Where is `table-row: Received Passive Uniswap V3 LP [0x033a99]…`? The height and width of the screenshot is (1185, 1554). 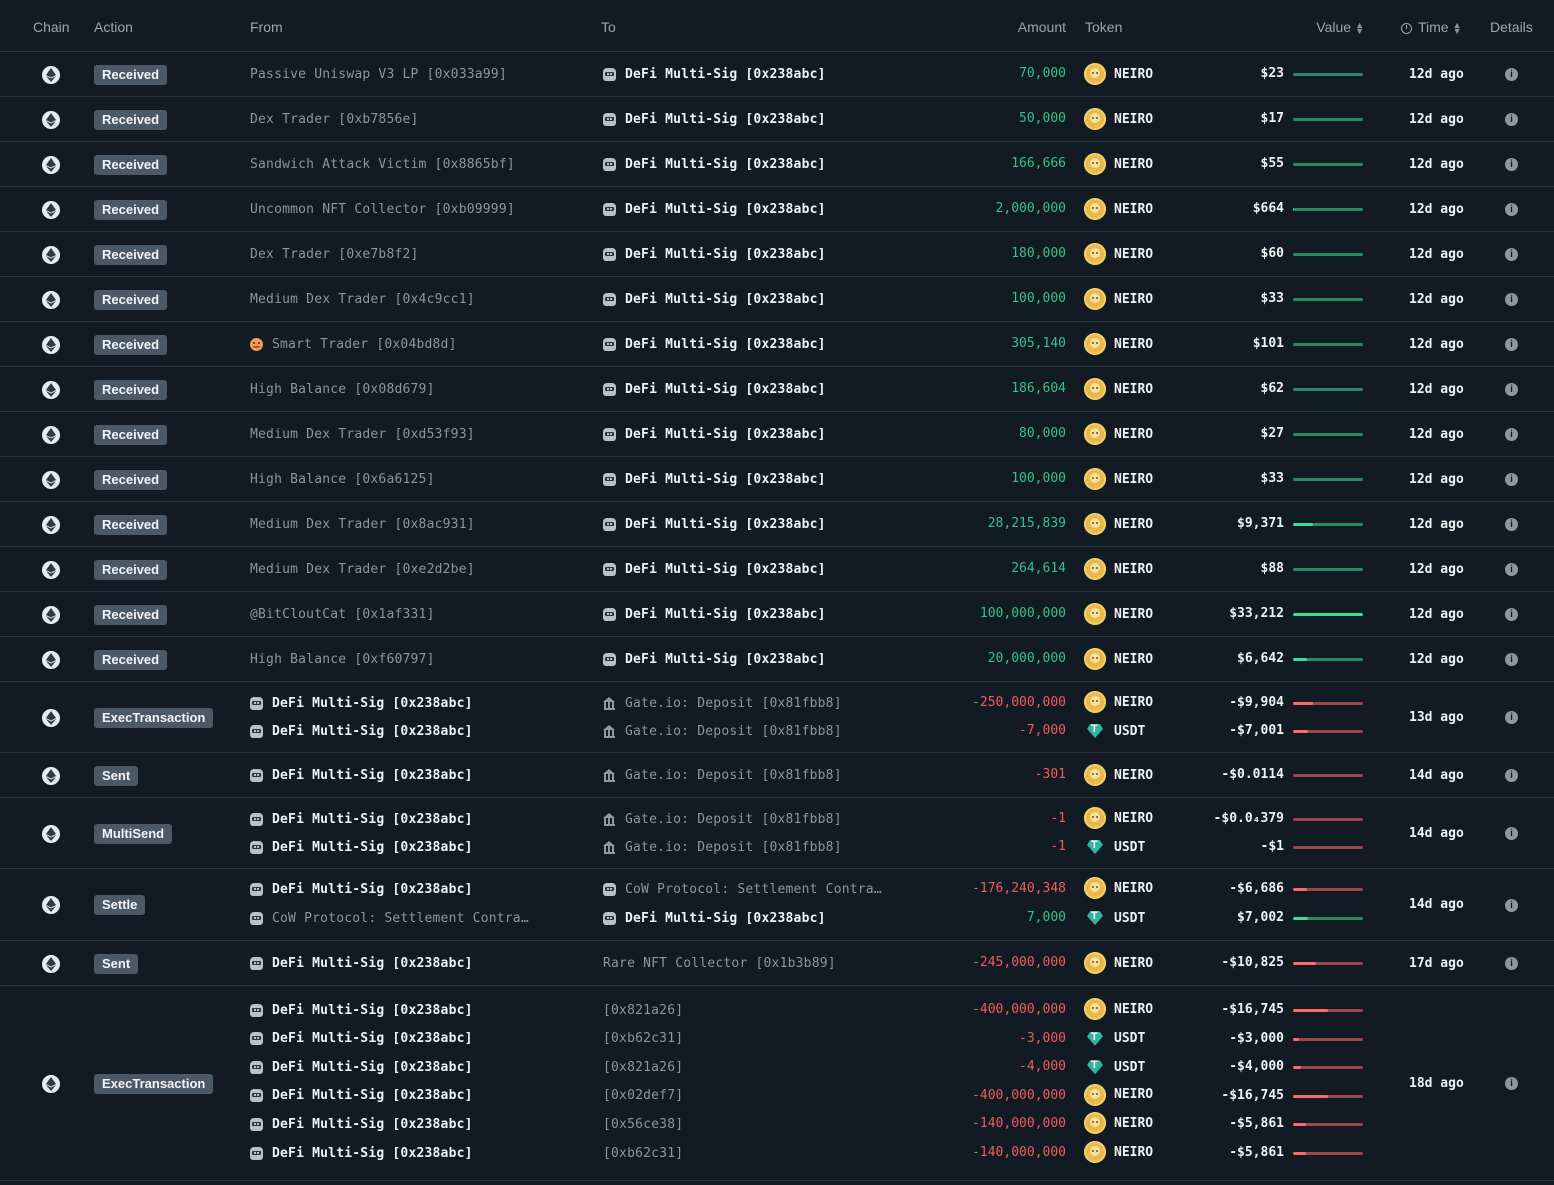
table-row: Received Passive Uniswap V3 LP [0x033a99]… is located at coordinates (777, 74).